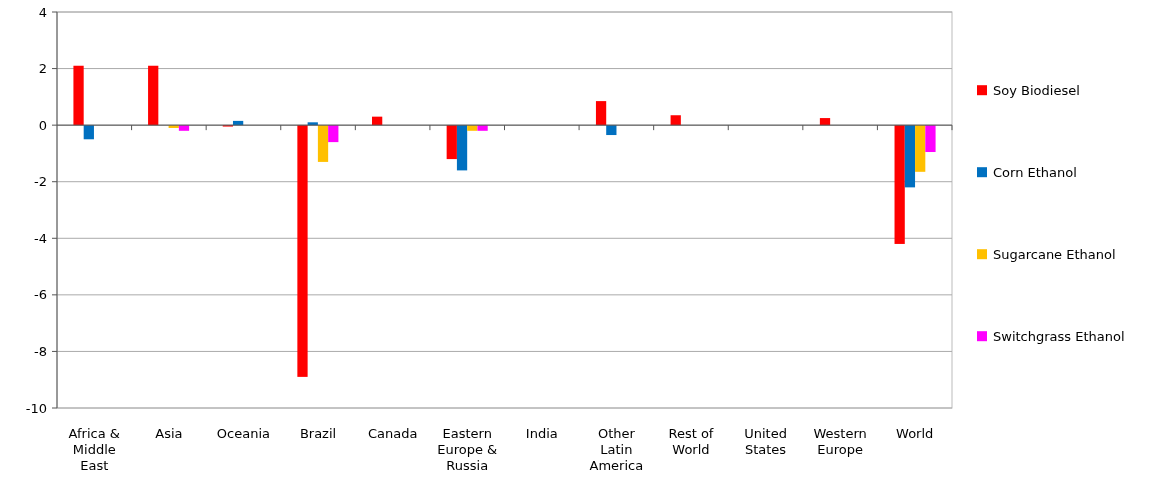 The height and width of the screenshot is (493, 1156). What do you see at coordinates (42, 69) in the screenshot?
I see `y-tick-label: 2` at bounding box center [42, 69].